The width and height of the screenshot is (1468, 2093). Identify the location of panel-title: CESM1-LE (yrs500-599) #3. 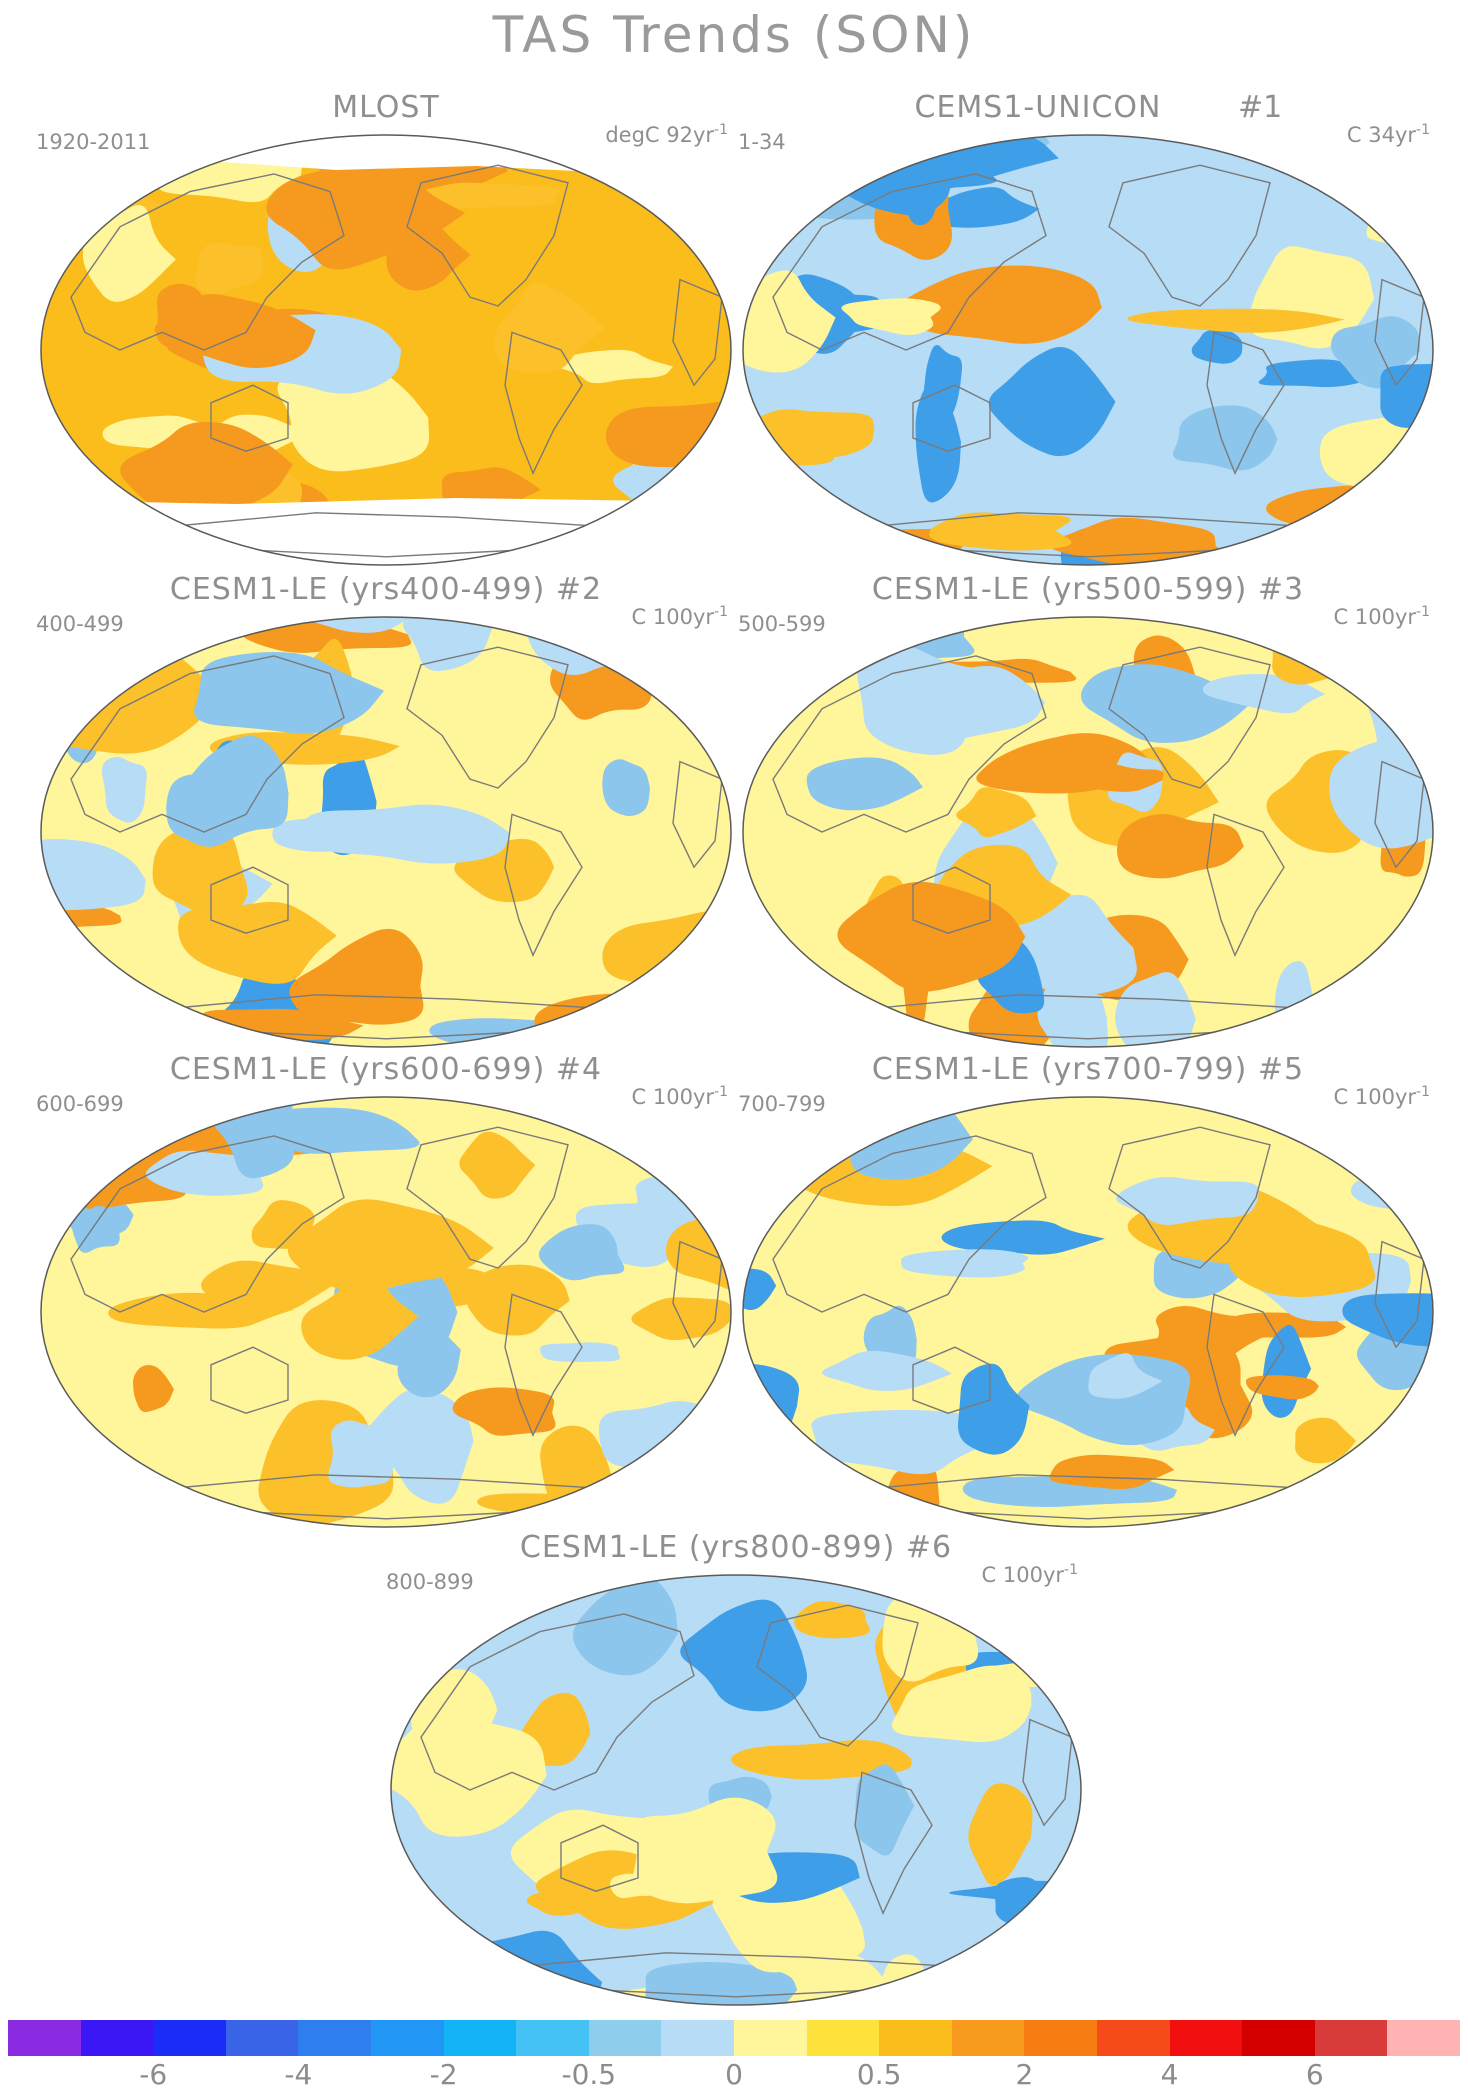
(1088, 589).